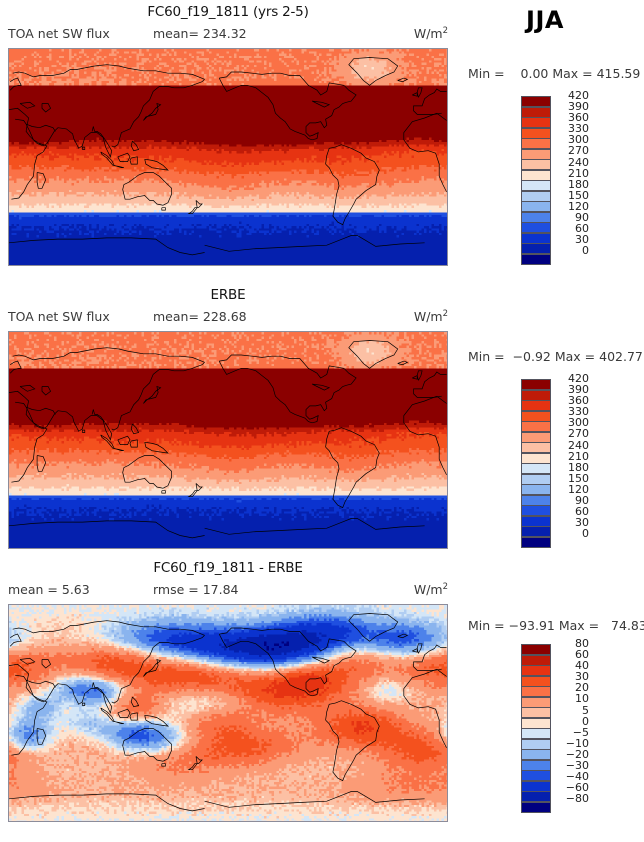 The width and height of the screenshot is (644, 842). Describe the element at coordinates (582, 643) in the screenshot. I see `colorbar-tick-label: 80` at that location.